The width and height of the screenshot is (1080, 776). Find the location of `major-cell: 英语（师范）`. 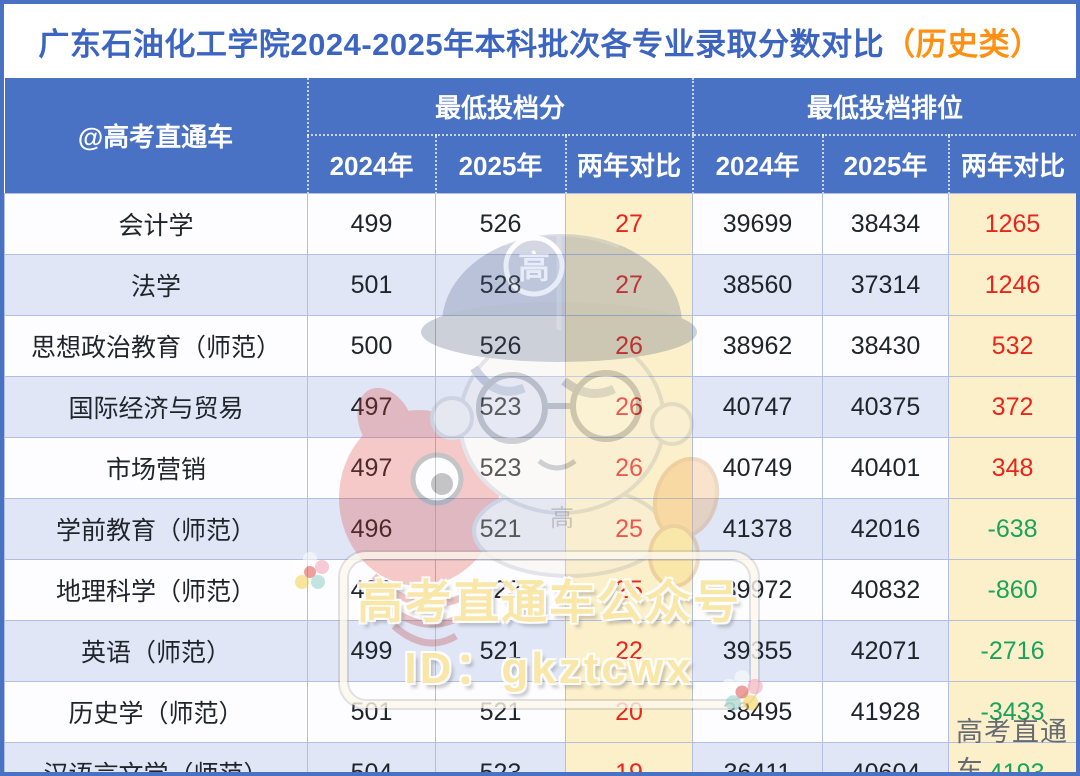

major-cell: 英语（师范） is located at coordinates (156, 651).